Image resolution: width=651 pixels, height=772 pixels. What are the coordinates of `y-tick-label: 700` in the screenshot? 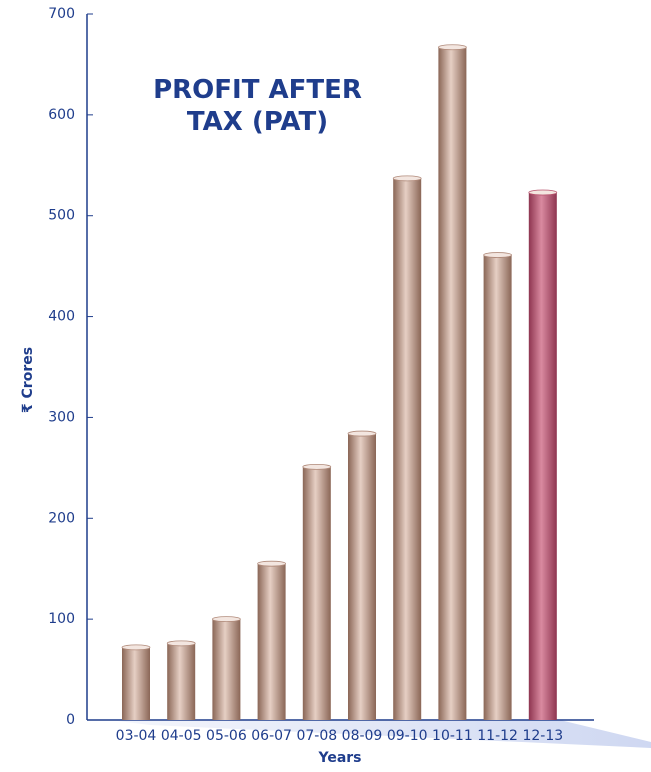 It's located at (61, 14).